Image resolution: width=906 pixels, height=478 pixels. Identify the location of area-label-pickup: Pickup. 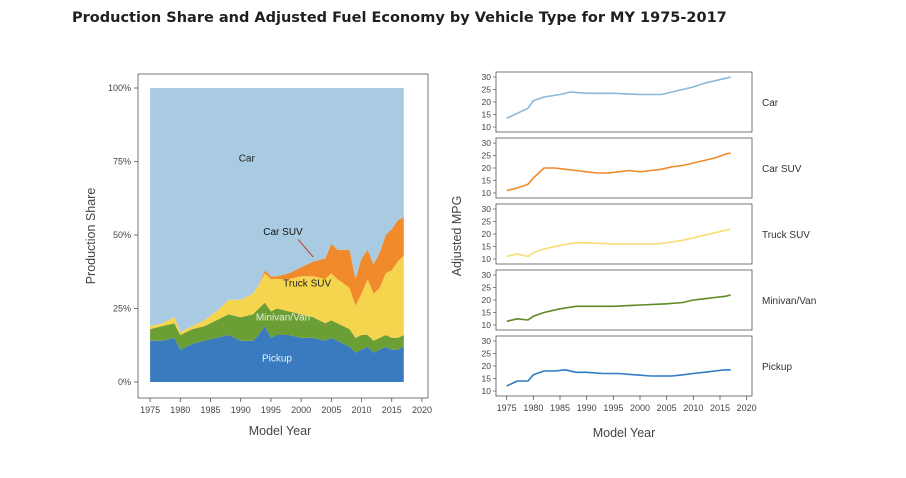
(277, 358).